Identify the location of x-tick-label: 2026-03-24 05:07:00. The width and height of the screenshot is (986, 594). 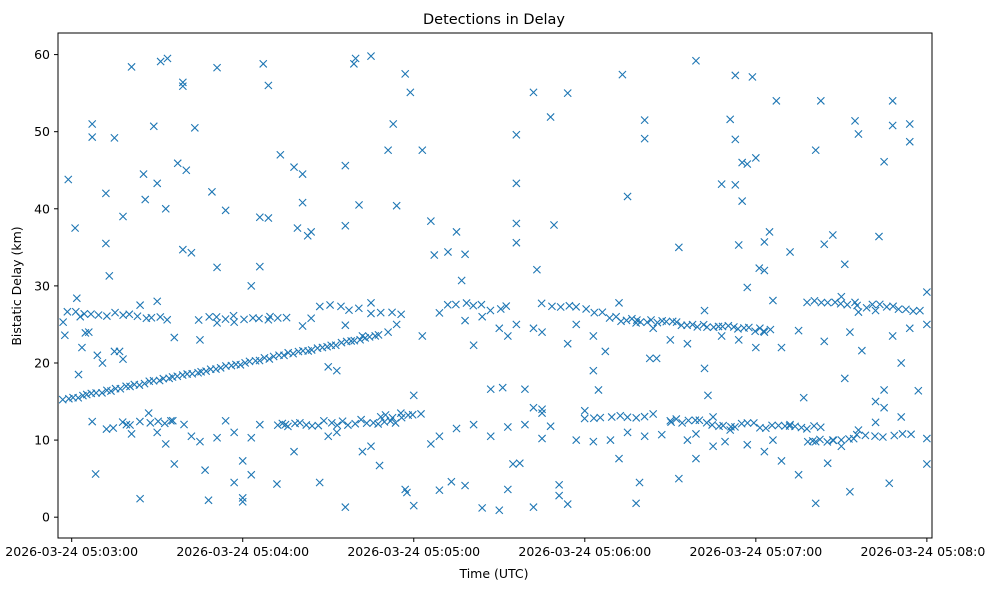
(755, 551).